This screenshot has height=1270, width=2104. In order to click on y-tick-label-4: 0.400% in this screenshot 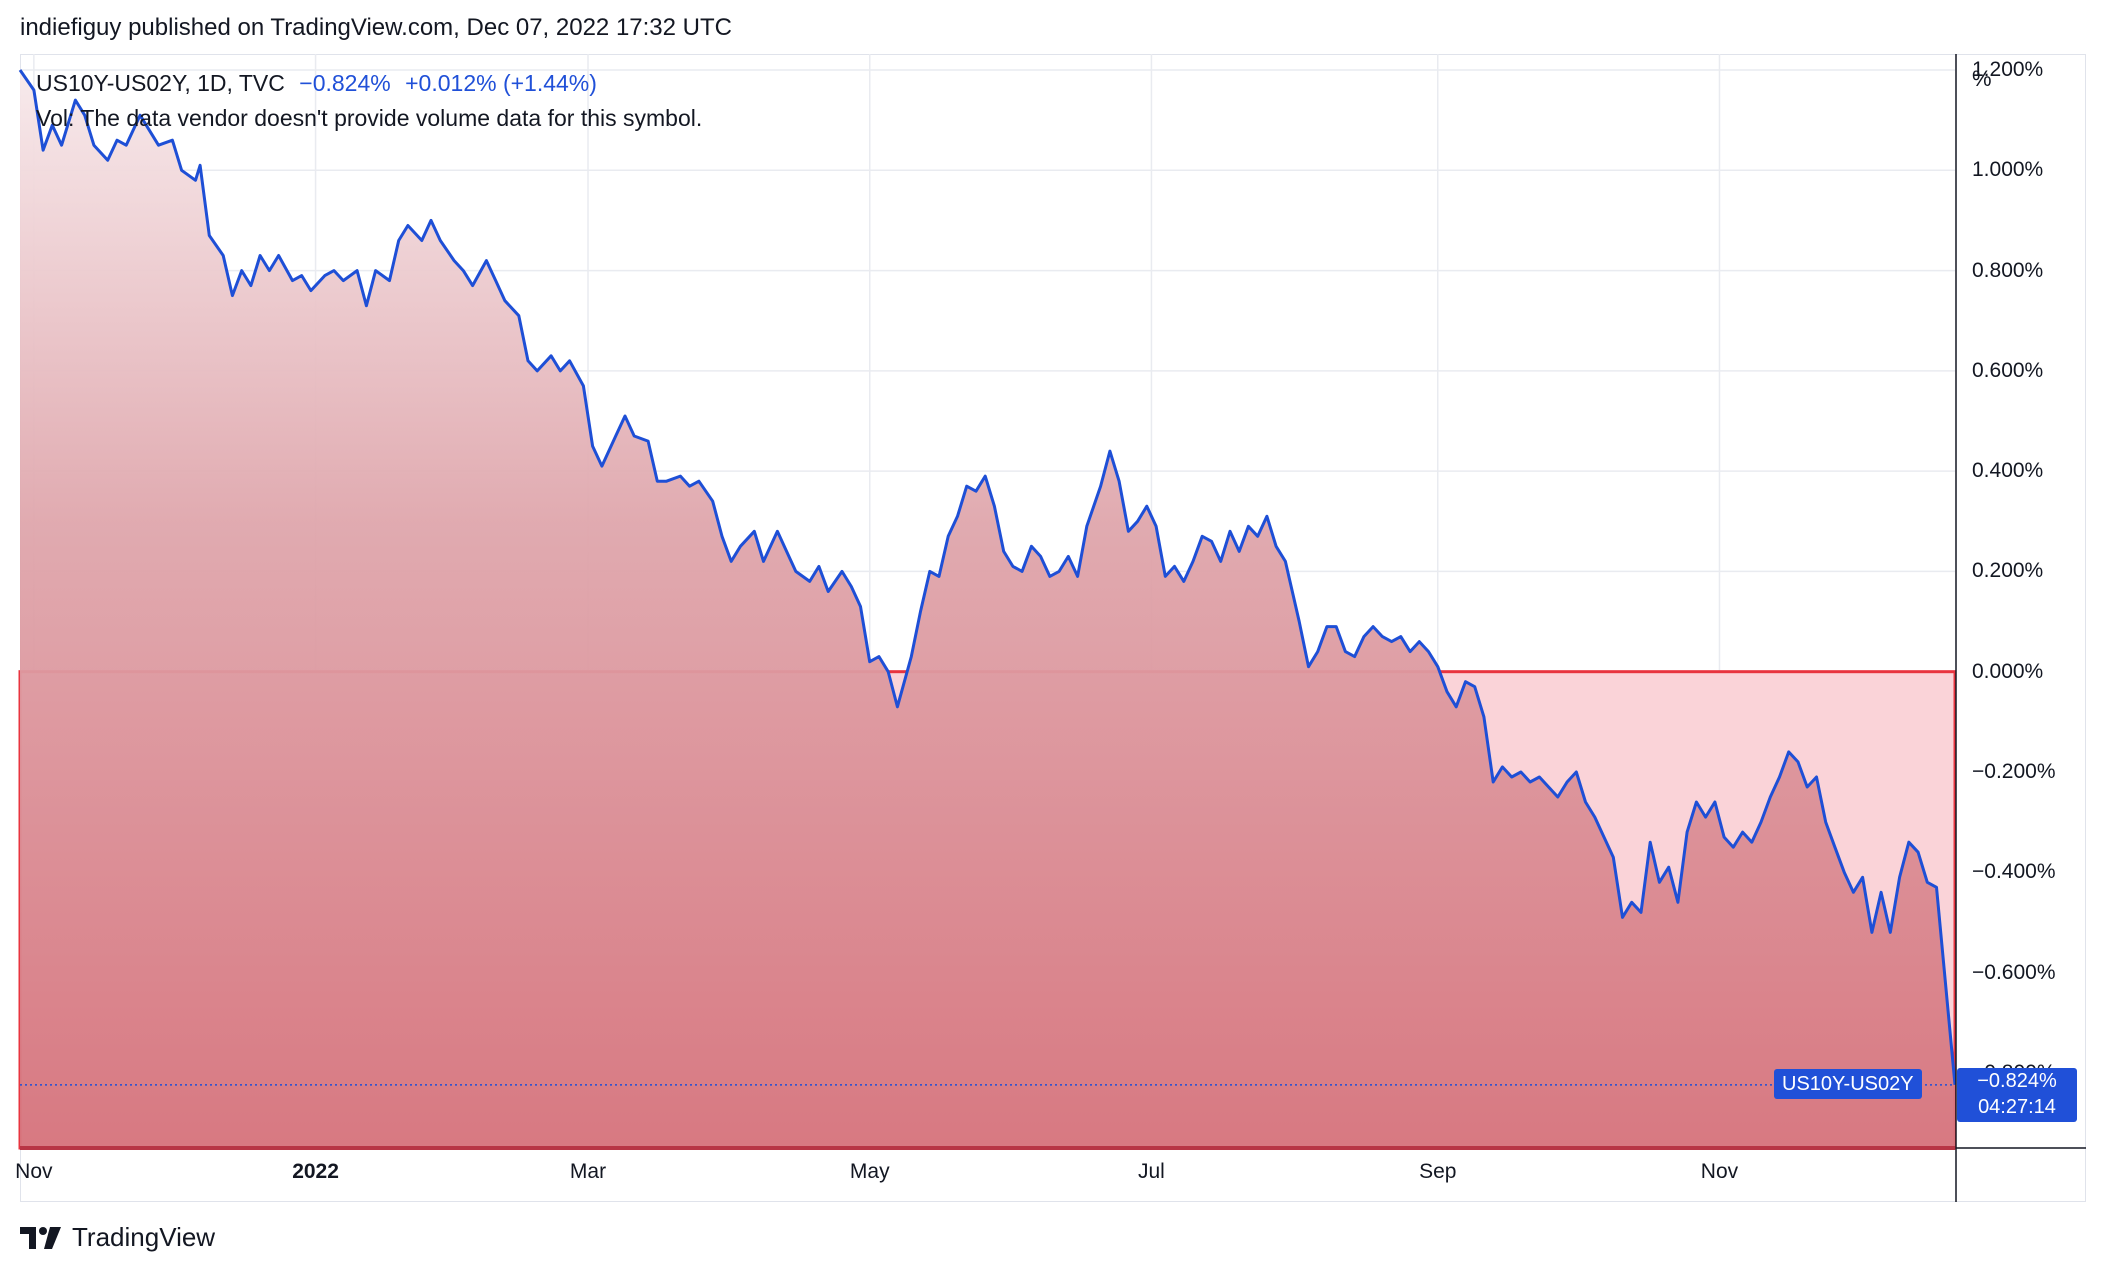, I will do `click(2008, 471)`.